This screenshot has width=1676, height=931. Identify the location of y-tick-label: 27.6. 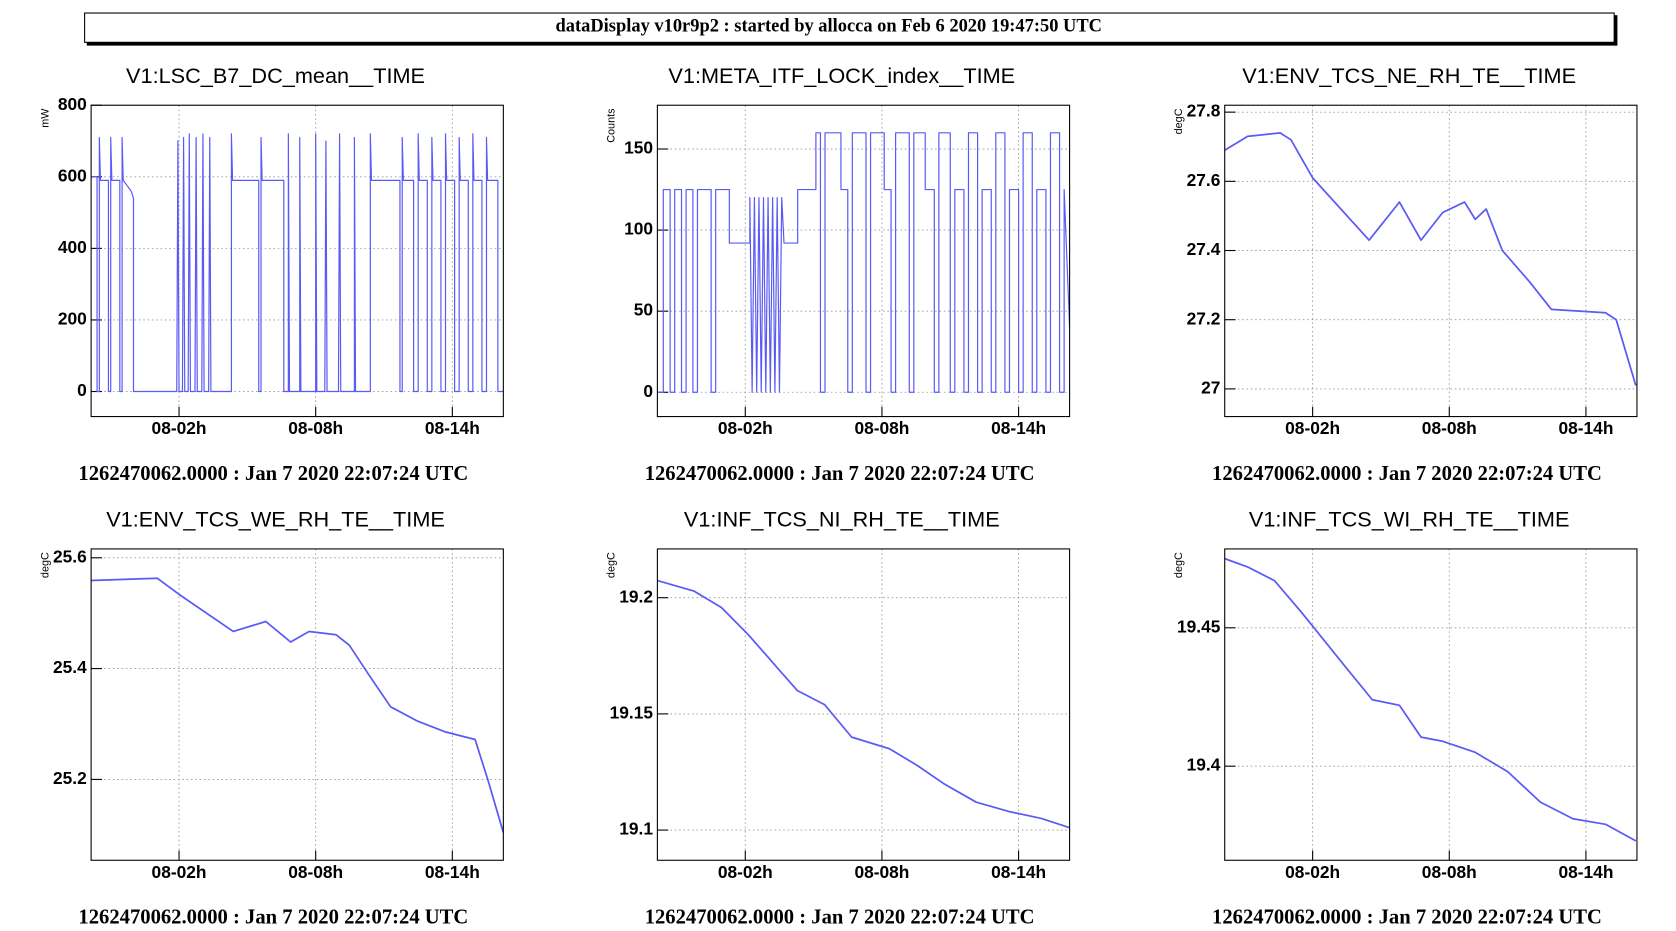
(1204, 180).